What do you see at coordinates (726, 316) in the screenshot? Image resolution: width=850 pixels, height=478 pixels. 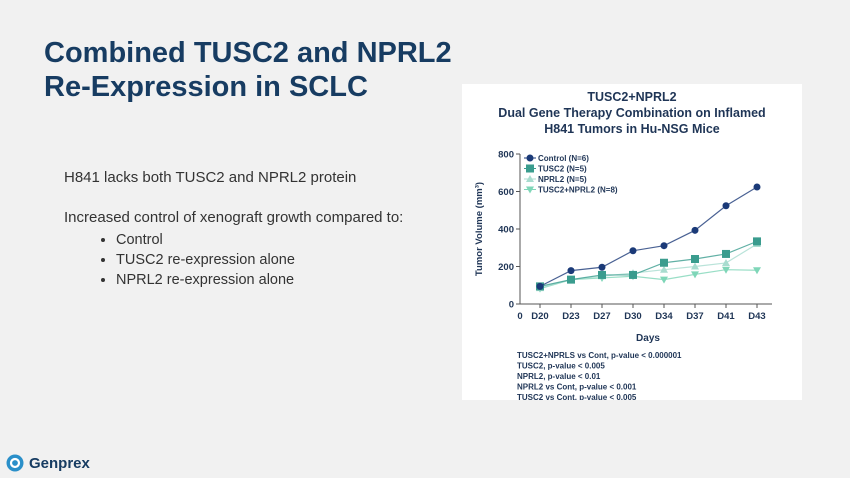 I see `x-tick-label: D41` at bounding box center [726, 316].